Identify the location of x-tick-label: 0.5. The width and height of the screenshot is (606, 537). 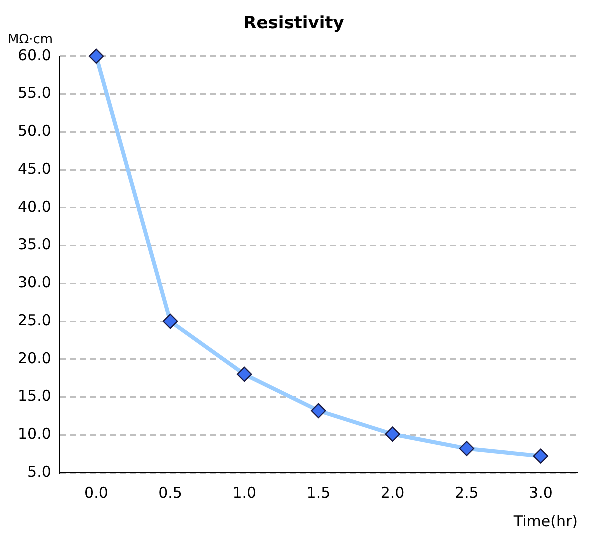
(170, 493).